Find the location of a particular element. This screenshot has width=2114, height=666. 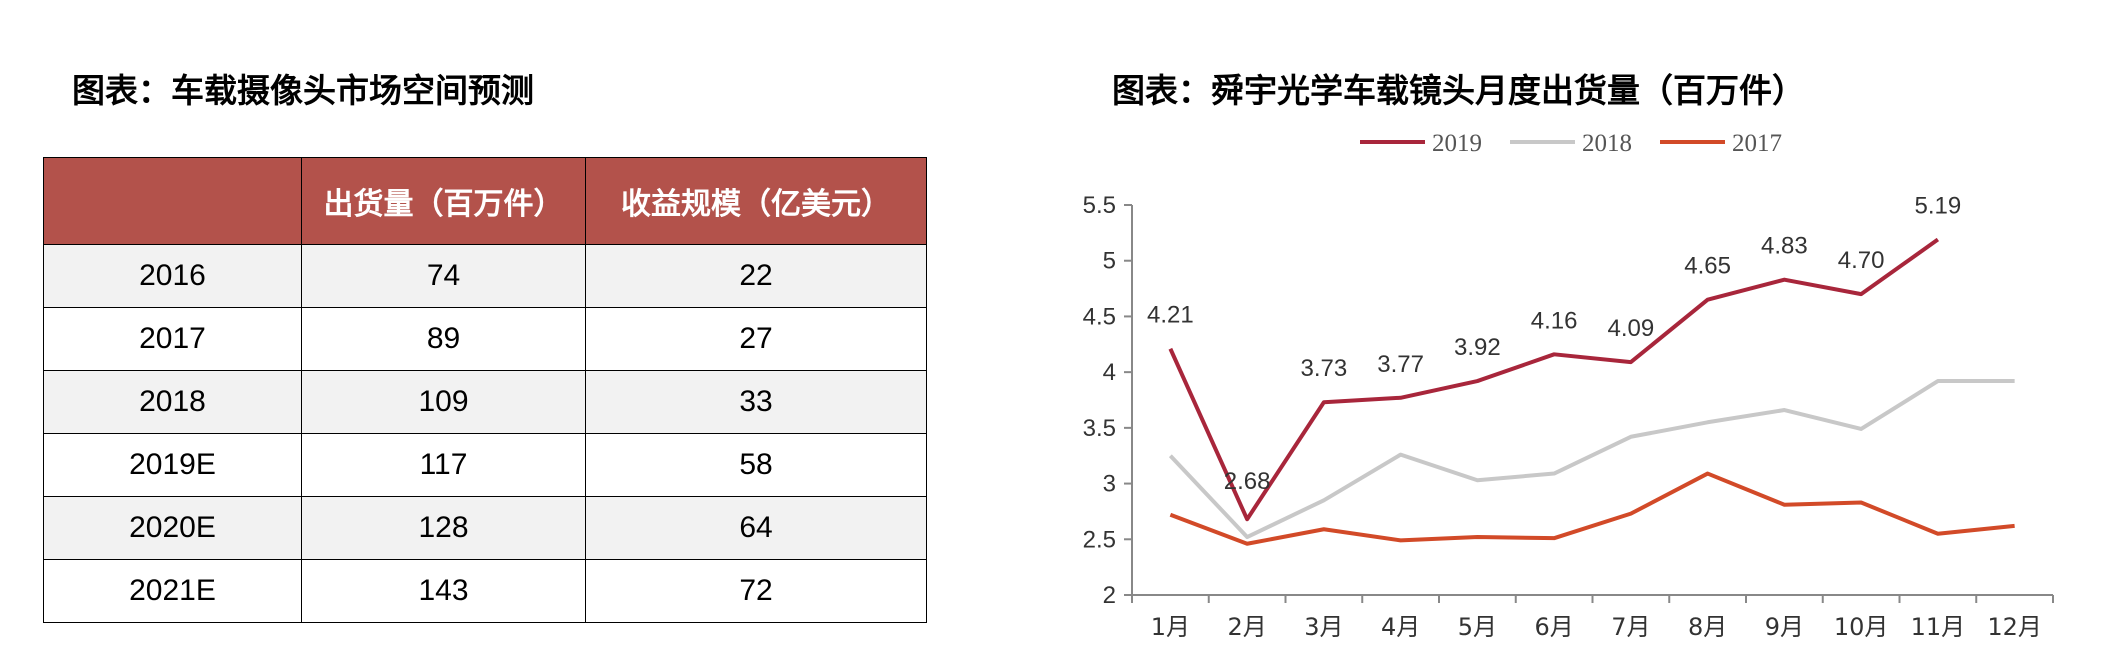

table-header-row: 出货量（百万件） 收益规模（亿美元） is located at coordinates (485, 201).